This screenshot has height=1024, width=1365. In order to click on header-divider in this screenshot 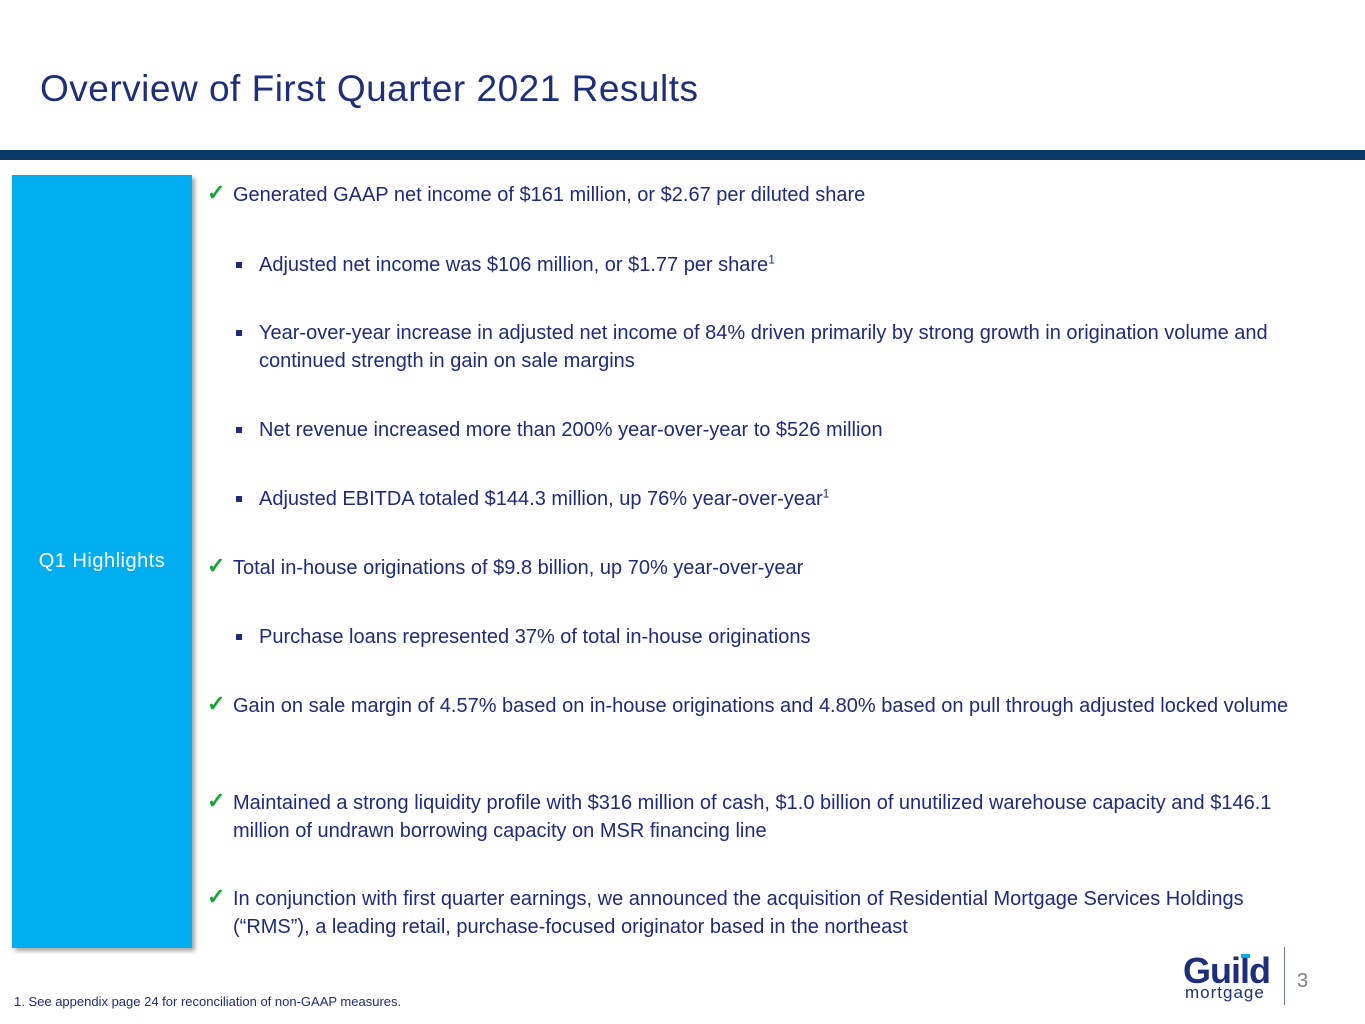, I will do `click(682, 155)`.